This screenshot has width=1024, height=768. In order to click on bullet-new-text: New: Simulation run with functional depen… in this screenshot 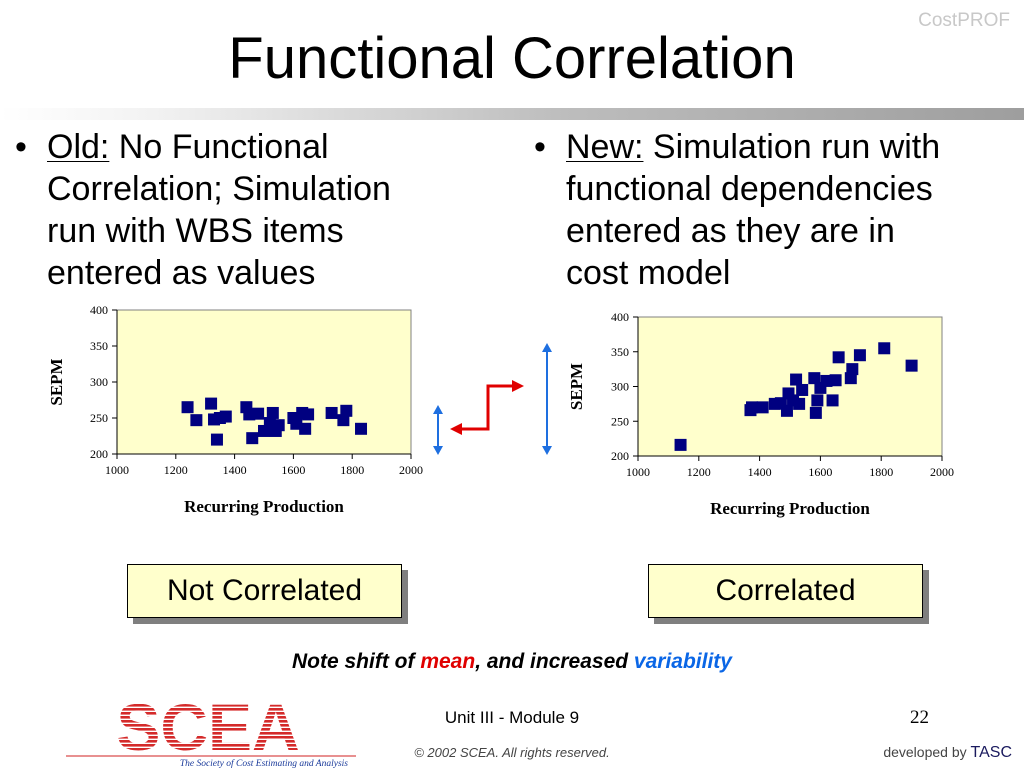, I will do `click(753, 210)`.